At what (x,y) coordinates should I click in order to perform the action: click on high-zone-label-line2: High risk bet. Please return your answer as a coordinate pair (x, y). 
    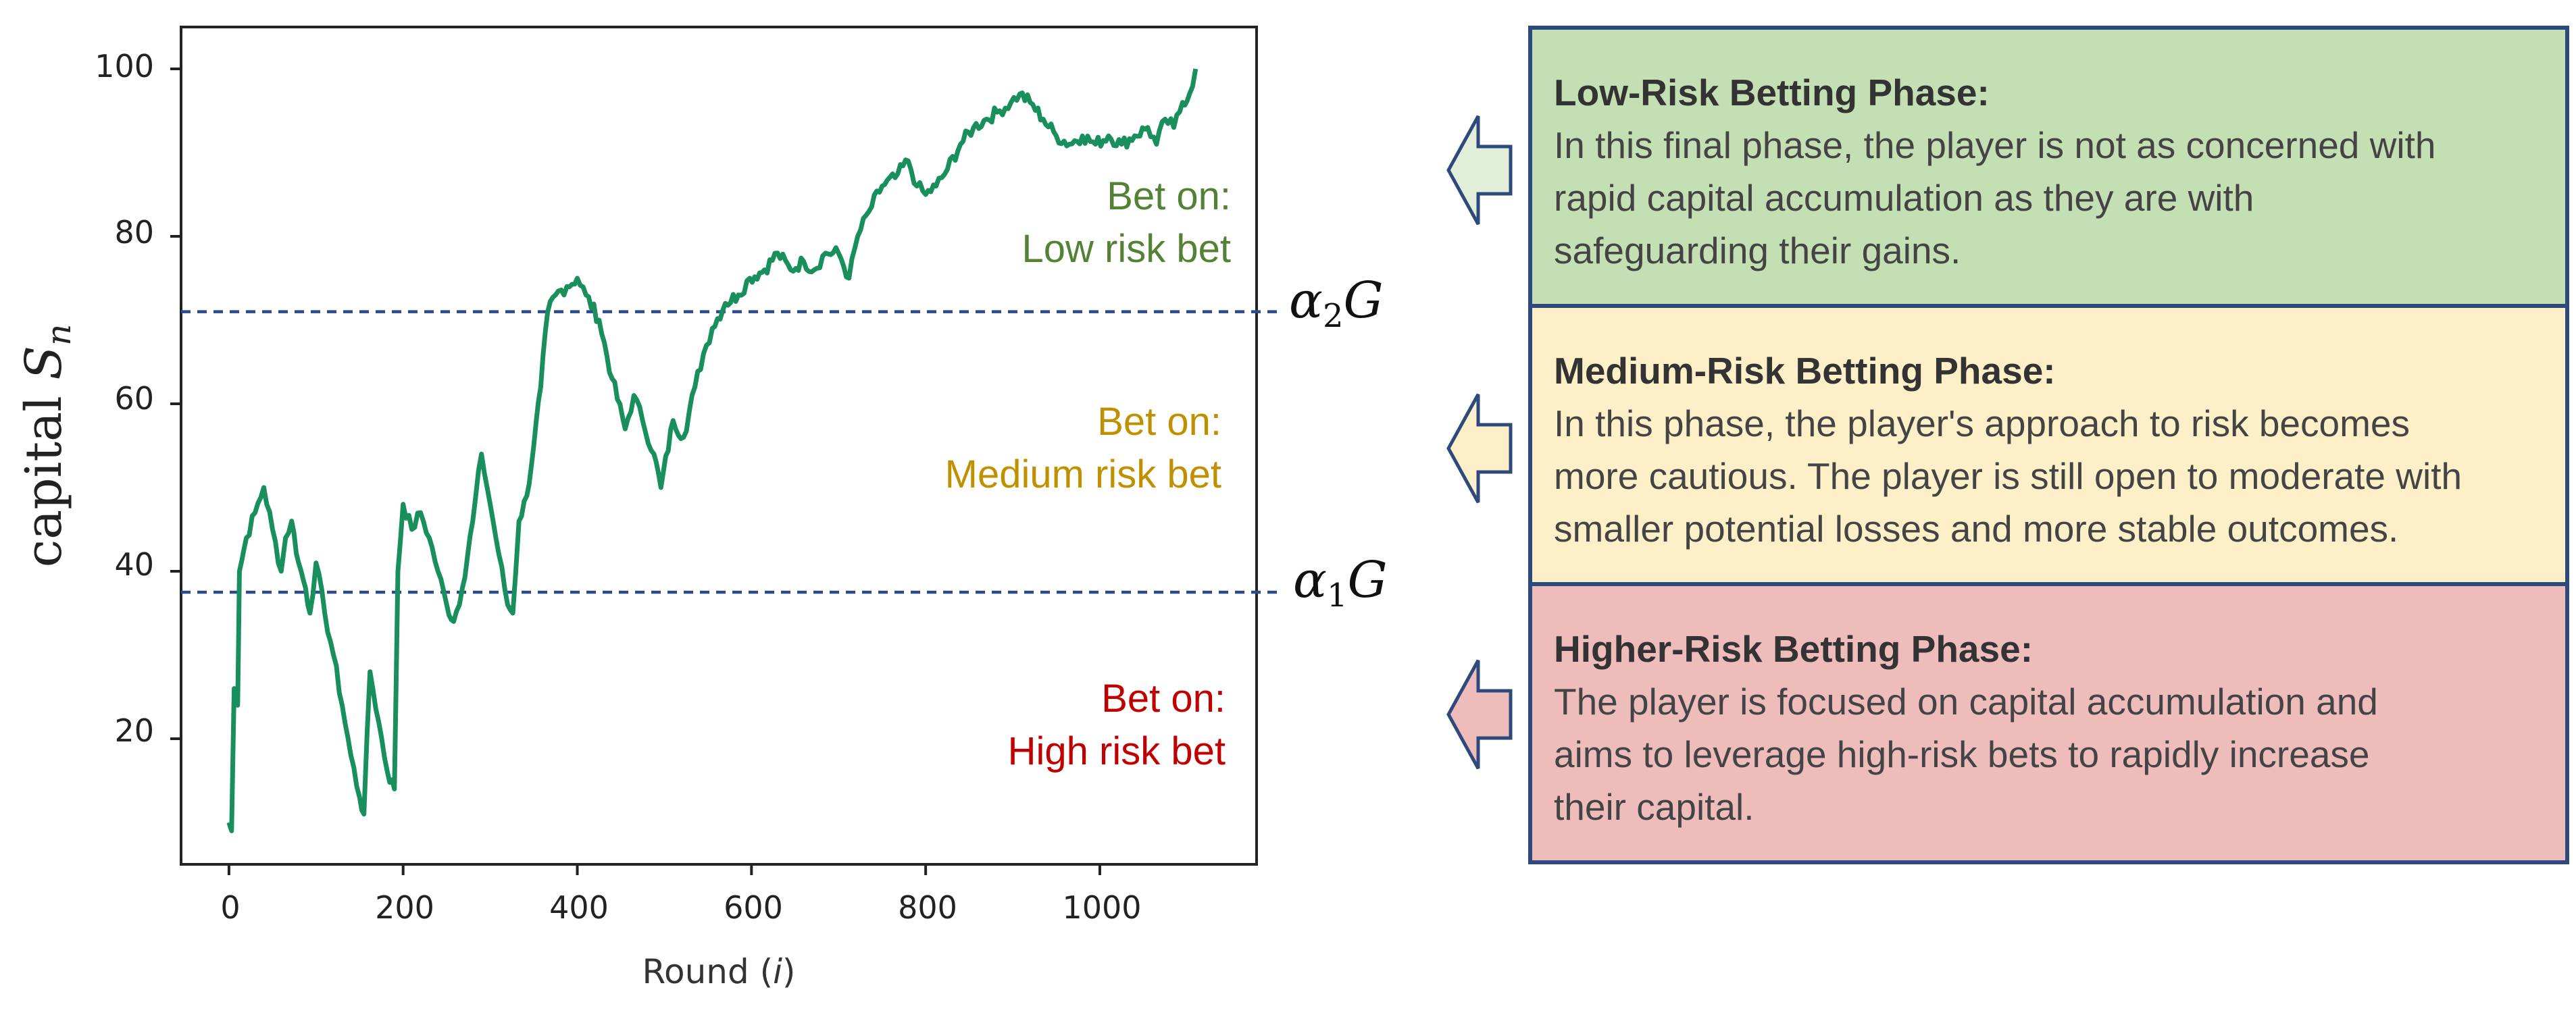
    Looking at the image, I should click on (1117, 751).